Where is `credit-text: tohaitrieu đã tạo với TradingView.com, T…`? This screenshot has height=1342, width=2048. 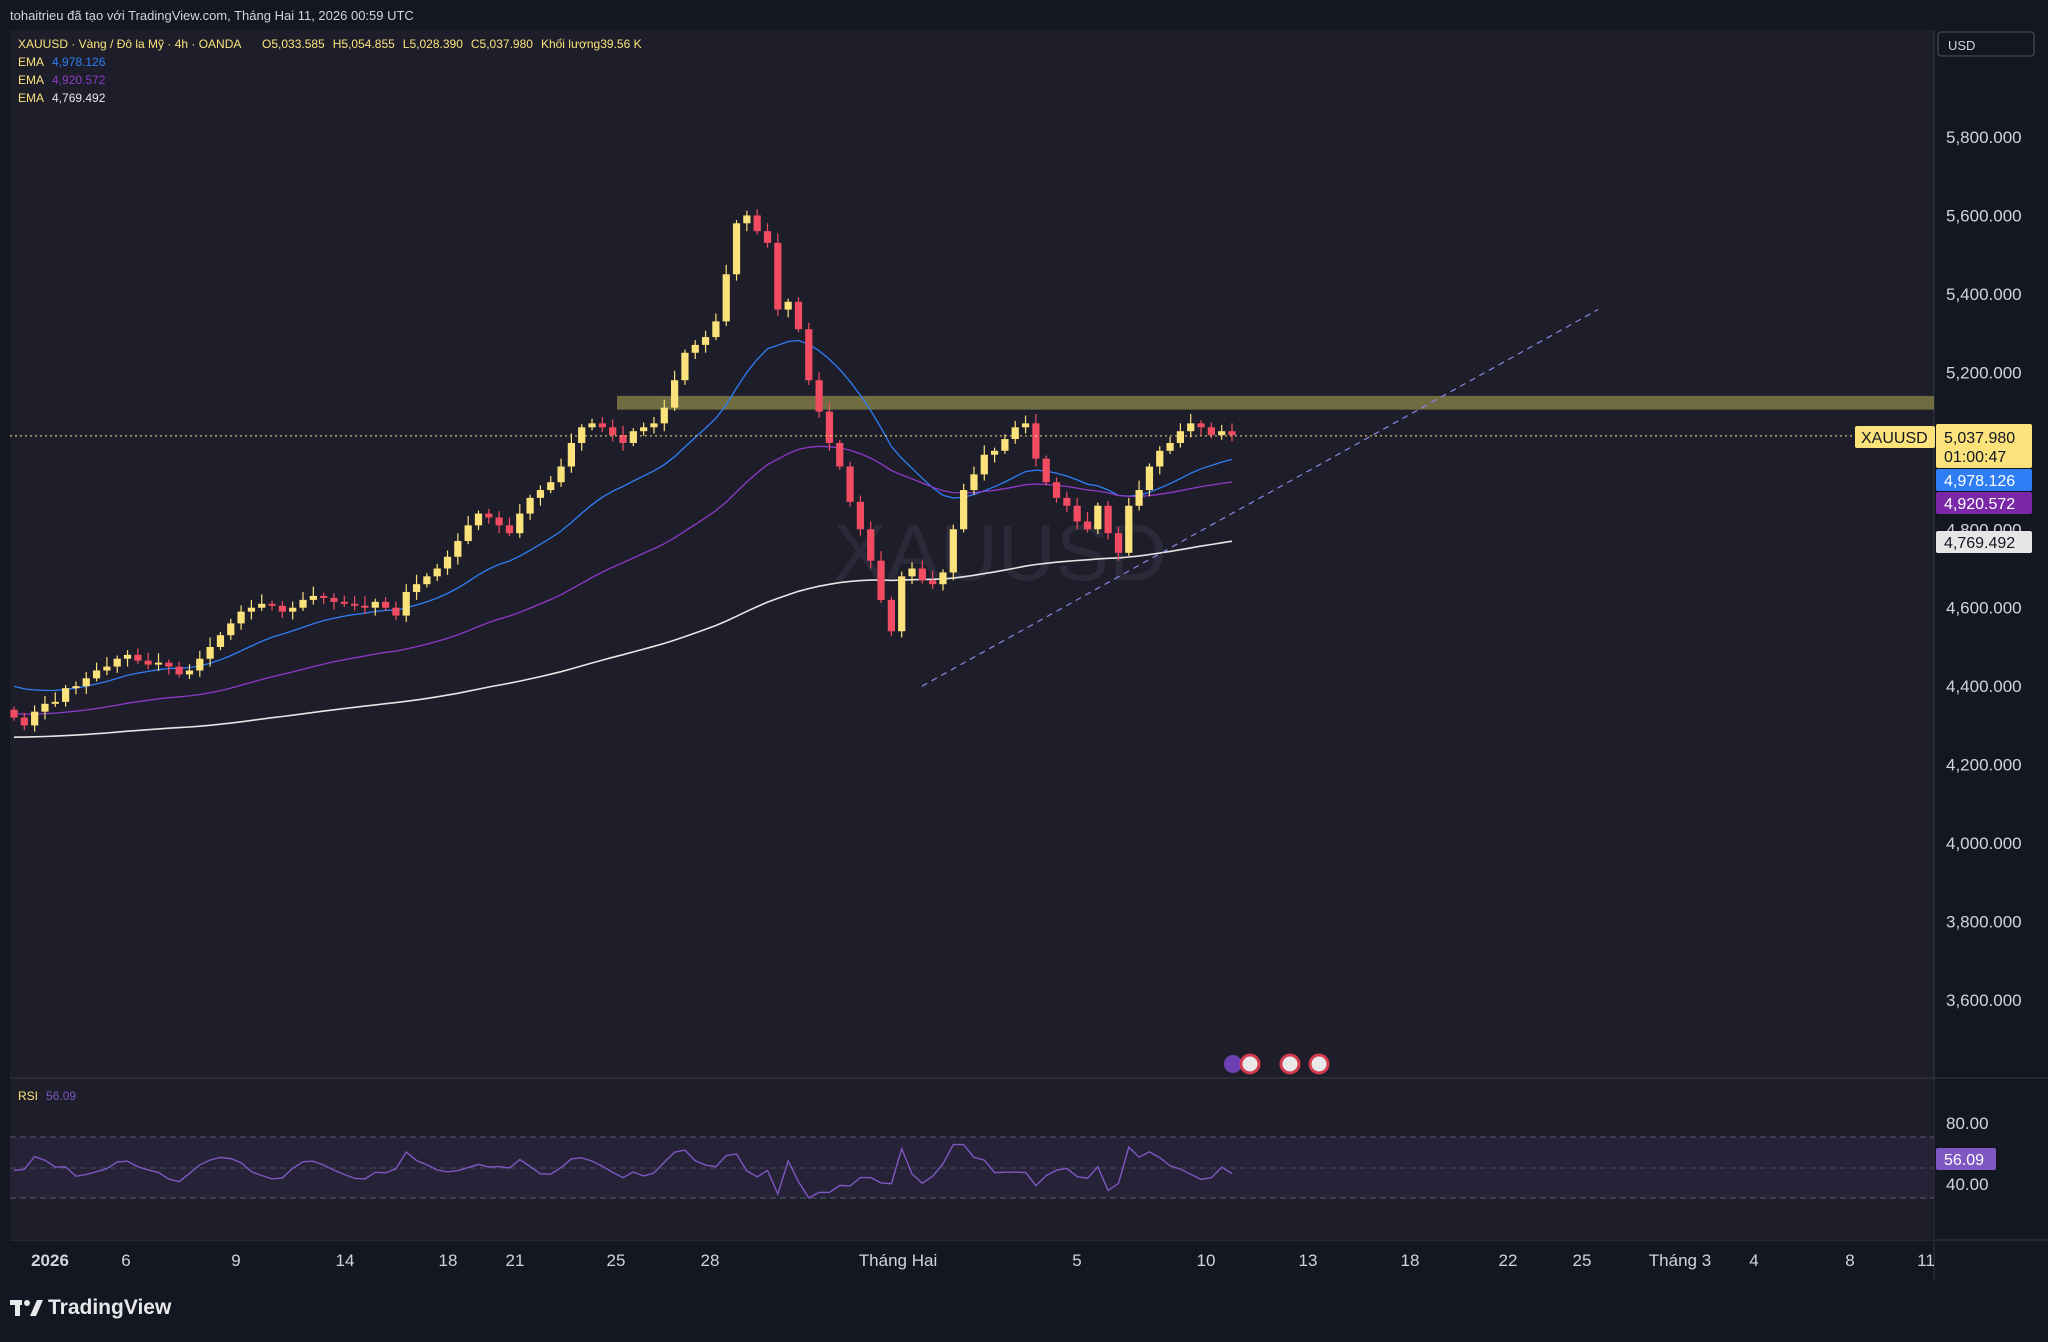 credit-text: tohaitrieu đã tạo với TradingView.com, T… is located at coordinates (212, 15).